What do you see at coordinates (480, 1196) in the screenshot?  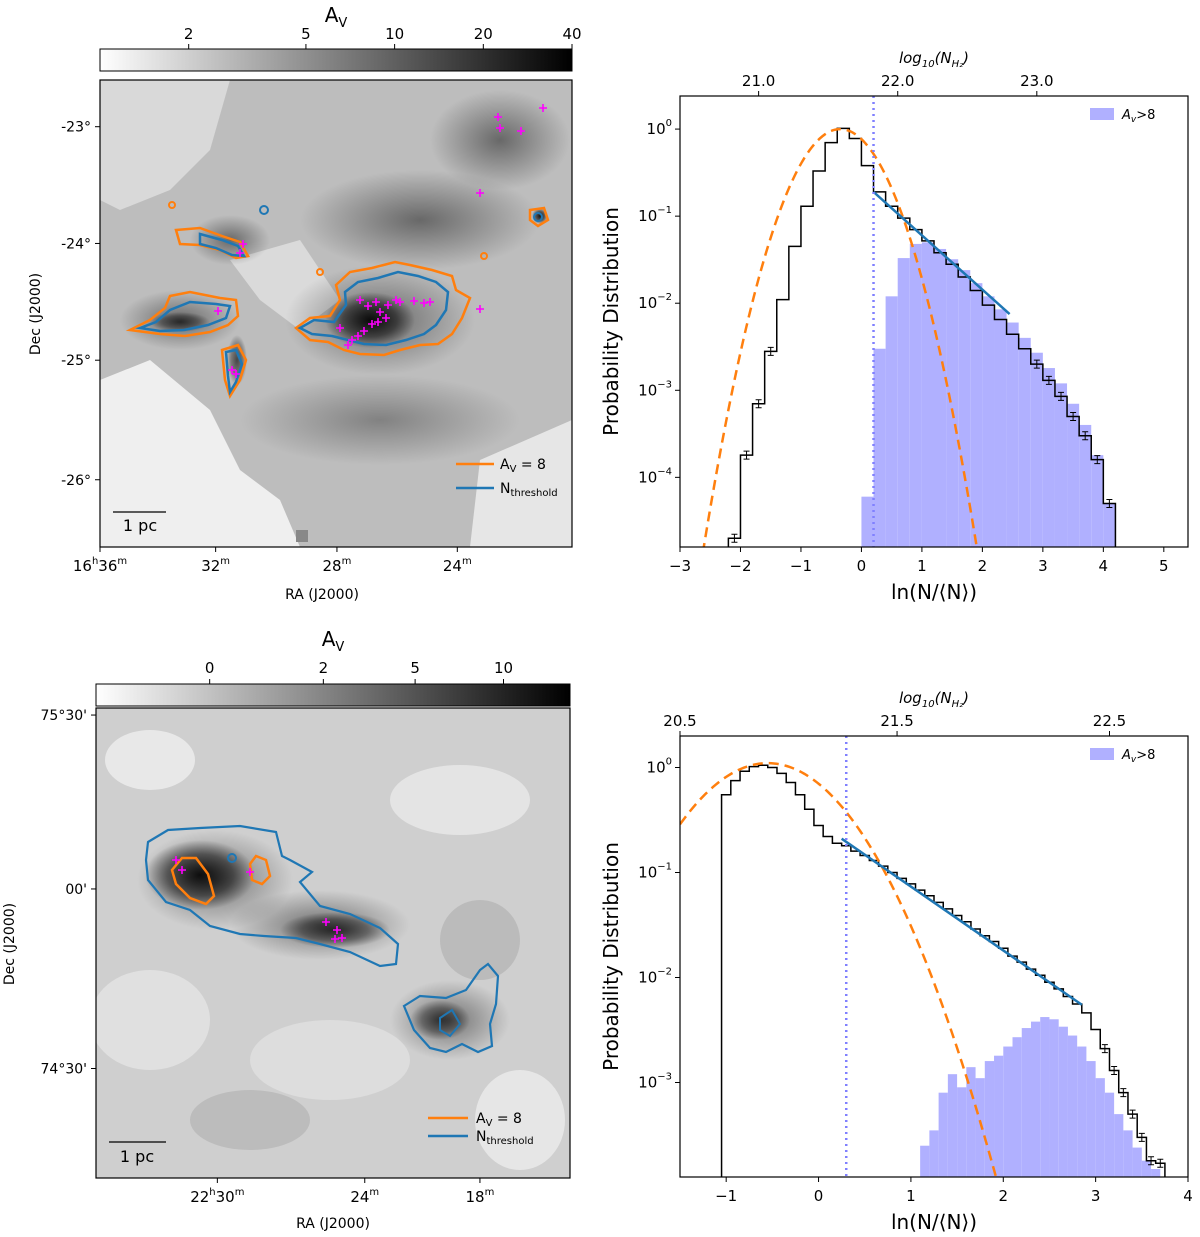 I see `x-tick-label: 18m` at bounding box center [480, 1196].